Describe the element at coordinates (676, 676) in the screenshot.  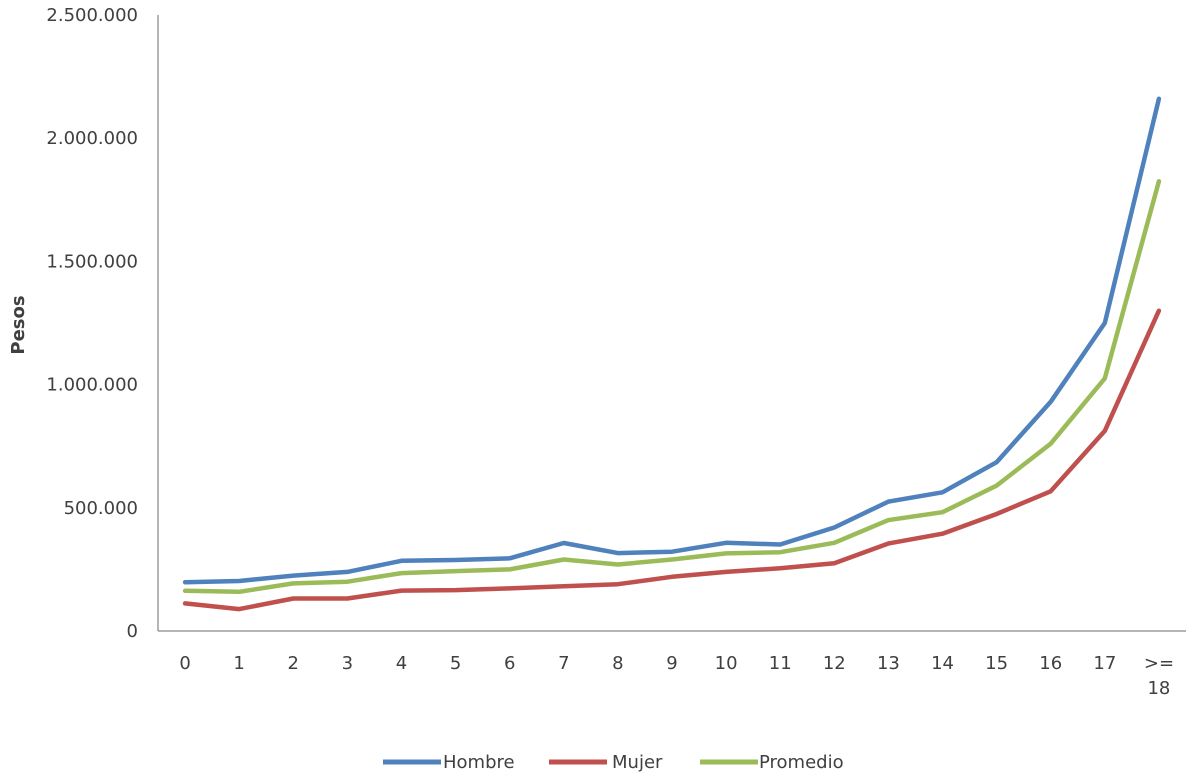
I see `x-tick-labels: 0 1 2 3 4 5 6 7 8 9 10 11 12 13 14 15 16 17 >= 18` at that location.